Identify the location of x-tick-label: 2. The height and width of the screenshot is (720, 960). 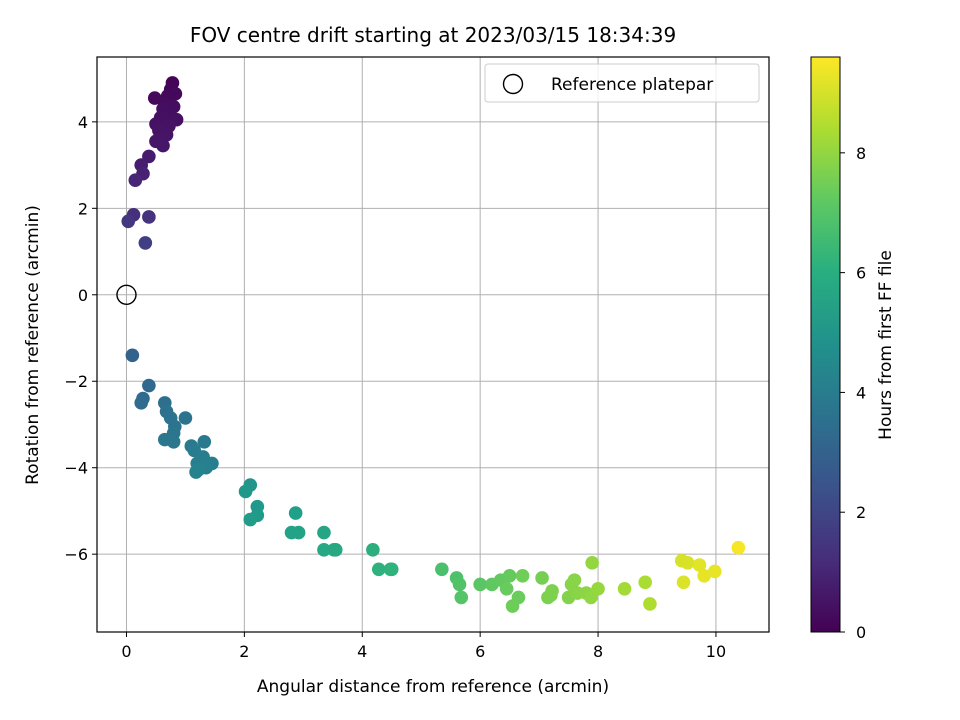
(244, 651).